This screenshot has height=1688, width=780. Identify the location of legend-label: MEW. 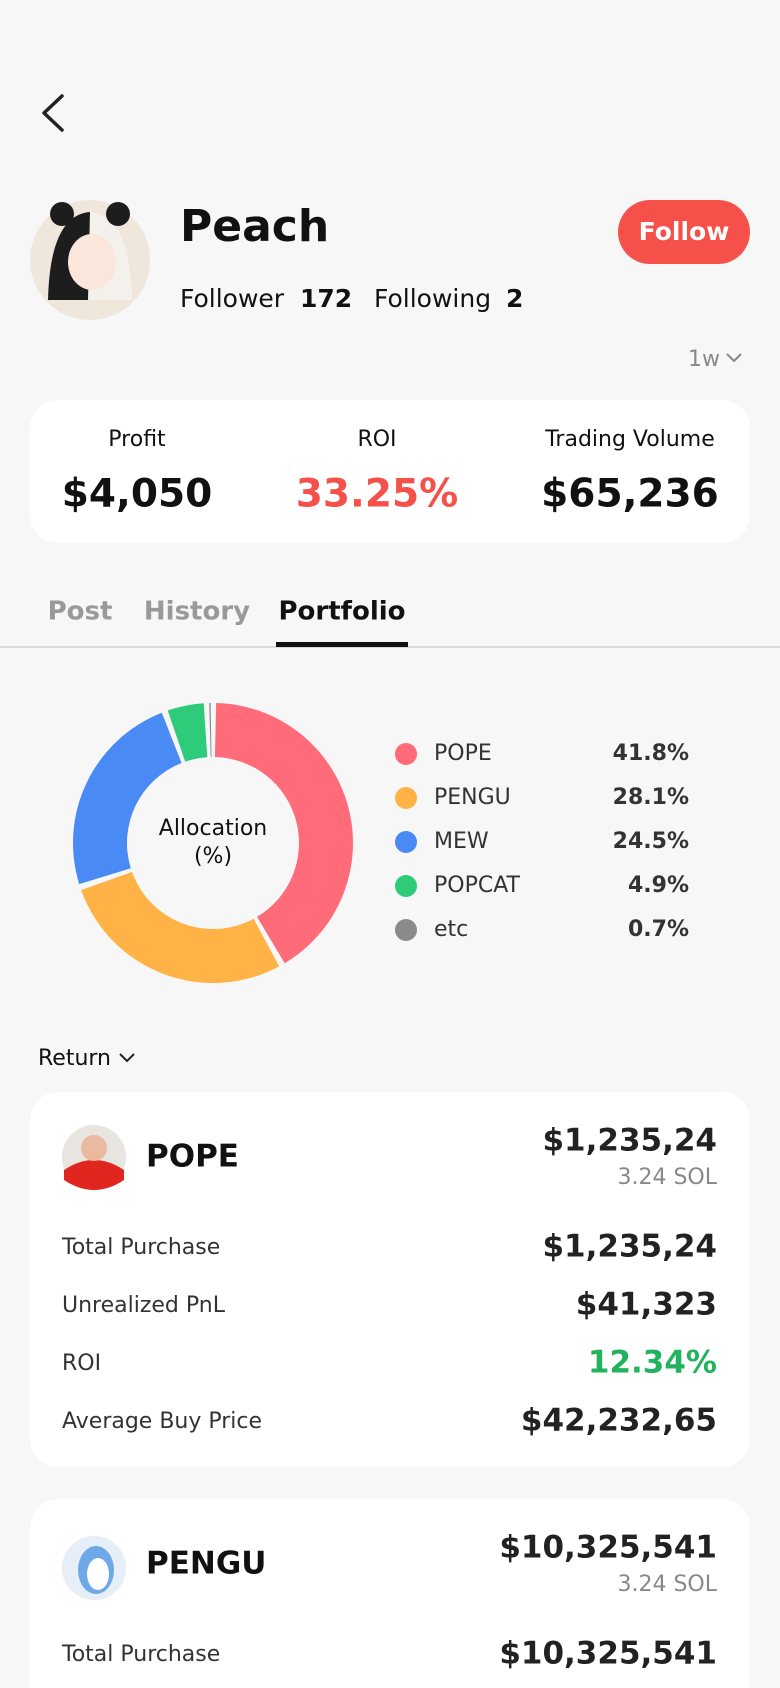
(461, 841).